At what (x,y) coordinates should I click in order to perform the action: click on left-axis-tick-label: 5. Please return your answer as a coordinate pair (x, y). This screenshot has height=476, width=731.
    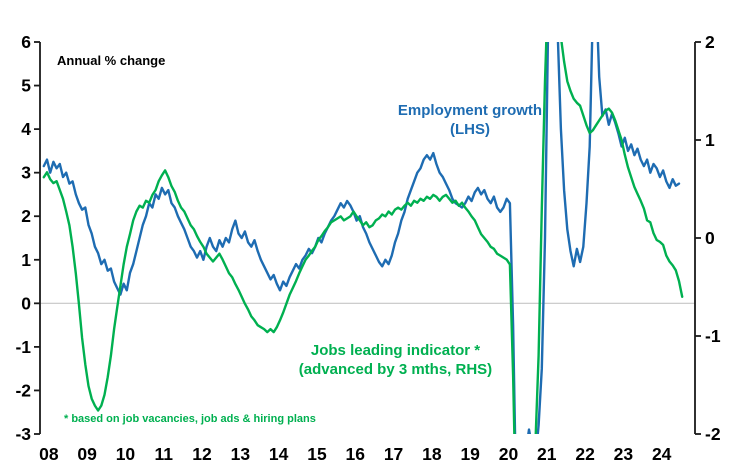
    Looking at the image, I should click on (26, 86).